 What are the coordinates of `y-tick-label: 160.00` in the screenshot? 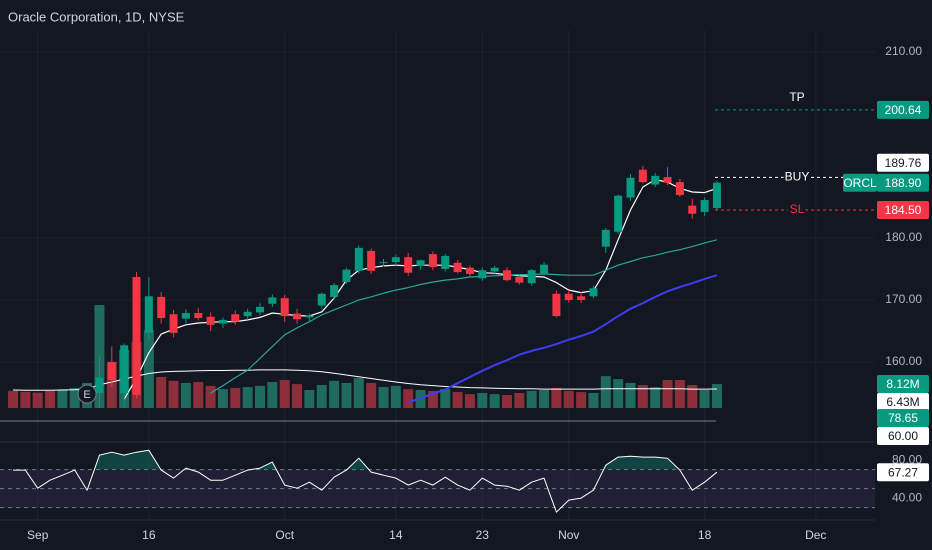 It's located at (903, 361).